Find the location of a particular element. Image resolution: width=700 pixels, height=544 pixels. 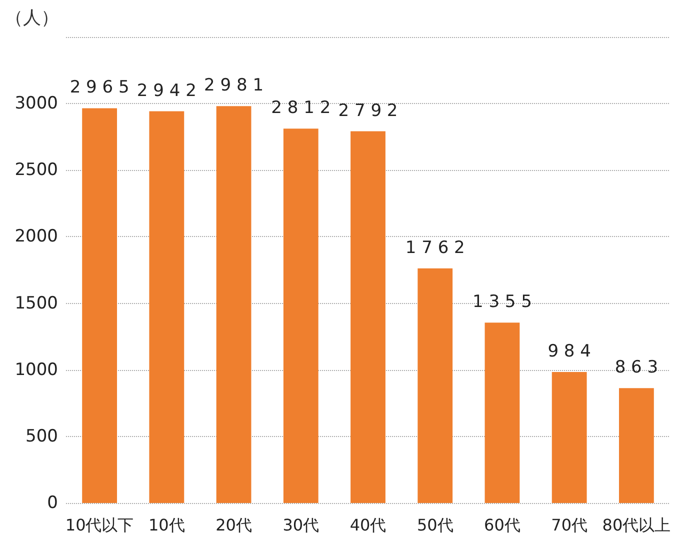

data-label: 2 9 8 1 is located at coordinates (234, 86).